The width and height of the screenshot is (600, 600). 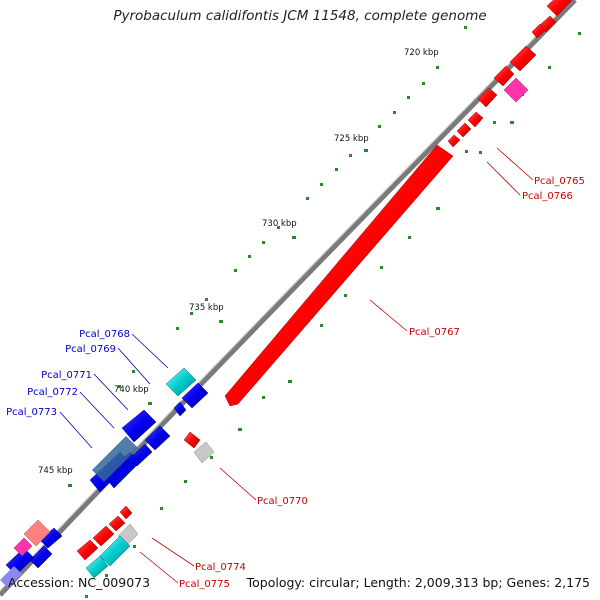 What do you see at coordinates (204, 584) in the screenshot?
I see `gene-label: Pcal_0775` at bounding box center [204, 584].